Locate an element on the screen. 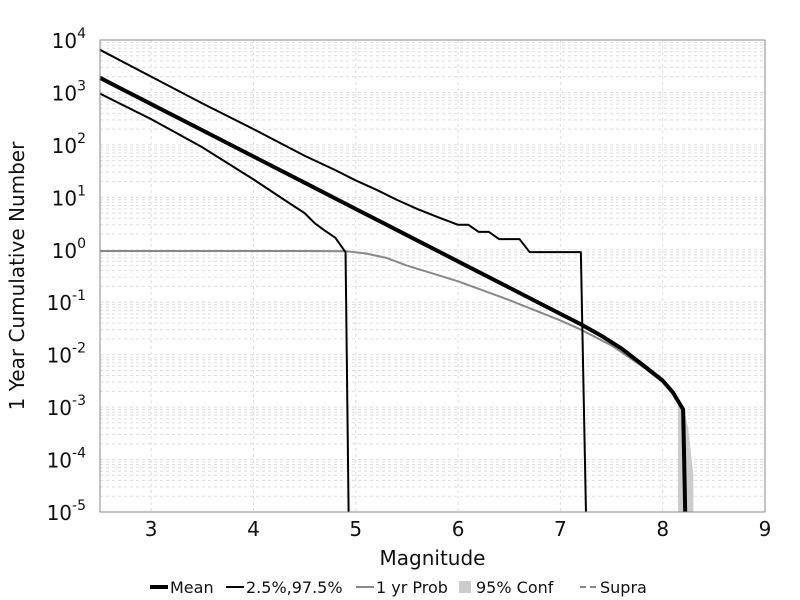  y-tick-label: 10¹ is located at coordinates (69, 196).